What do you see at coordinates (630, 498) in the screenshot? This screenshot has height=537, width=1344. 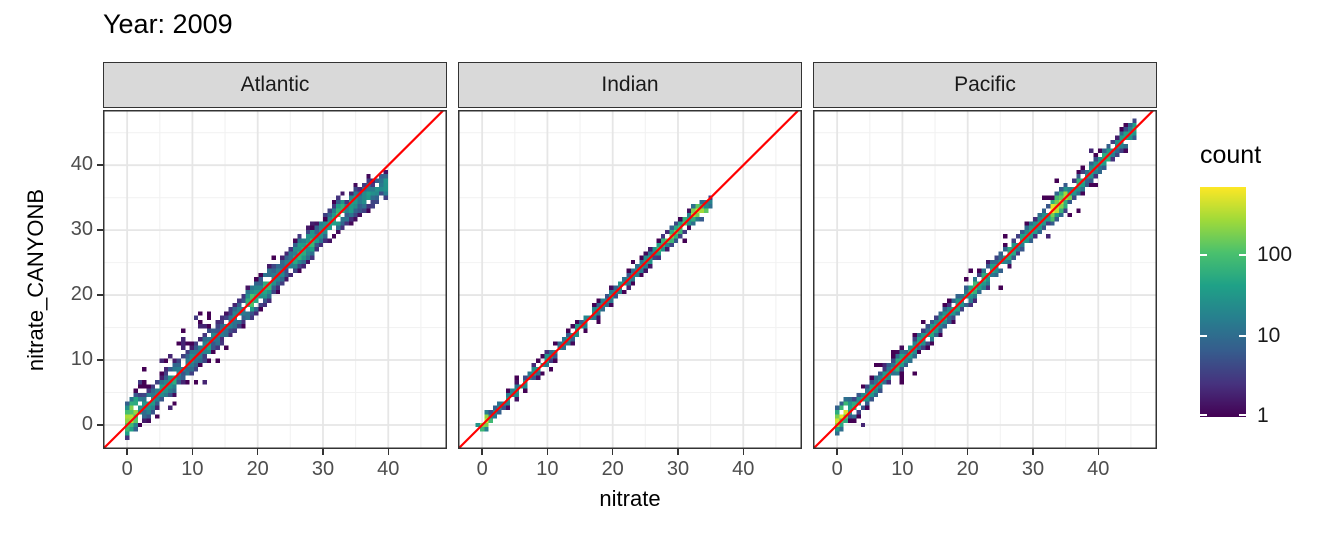 I see `x-axis-title: nitrate` at bounding box center [630, 498].